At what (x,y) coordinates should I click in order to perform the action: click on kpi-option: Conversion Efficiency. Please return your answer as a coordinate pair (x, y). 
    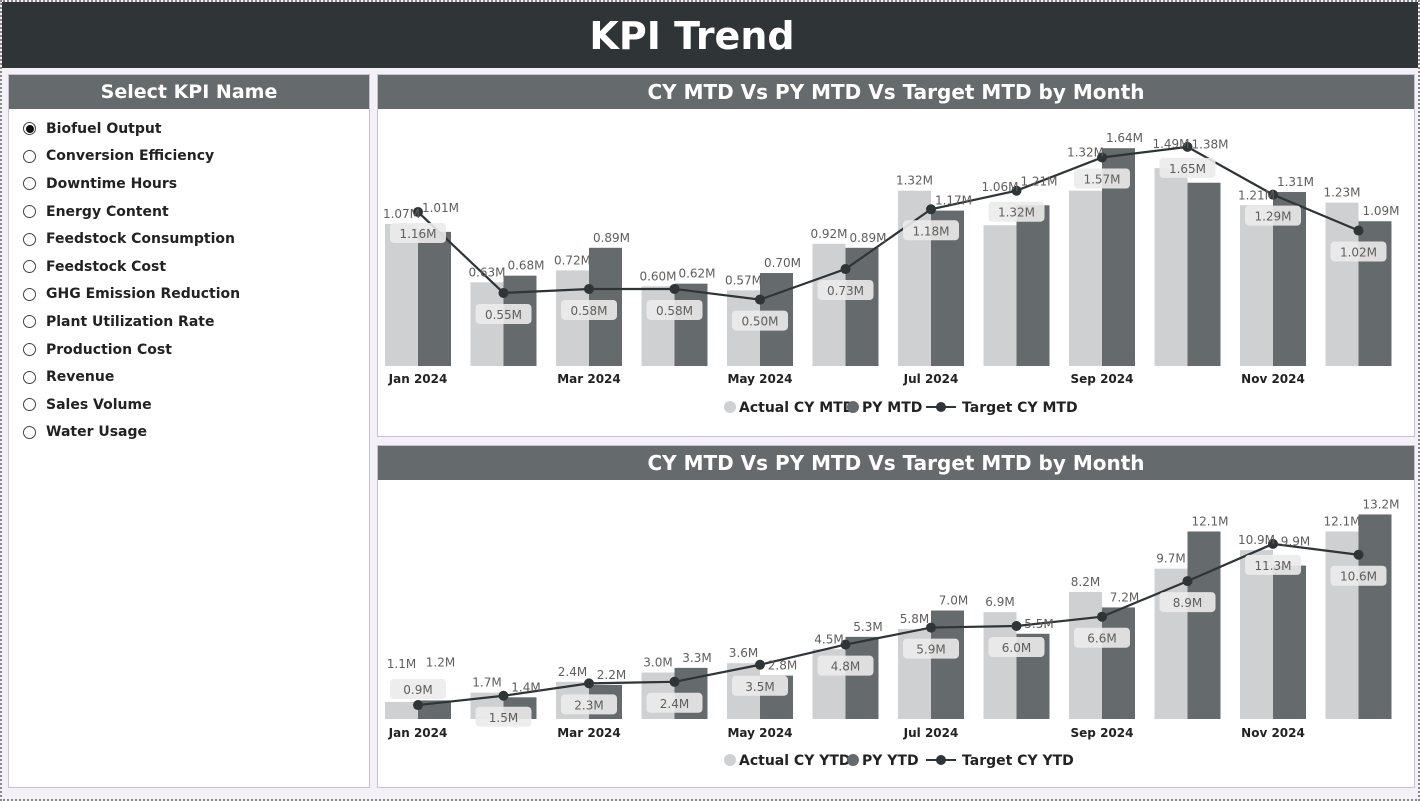
    Looking at the image, I should click on (196, 157).